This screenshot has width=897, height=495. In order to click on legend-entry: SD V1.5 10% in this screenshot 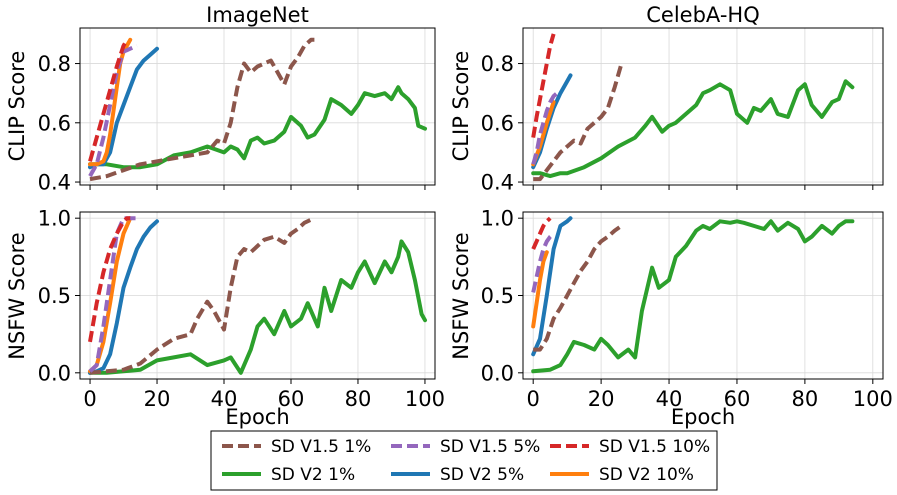, I will do `click(630, 447)`.